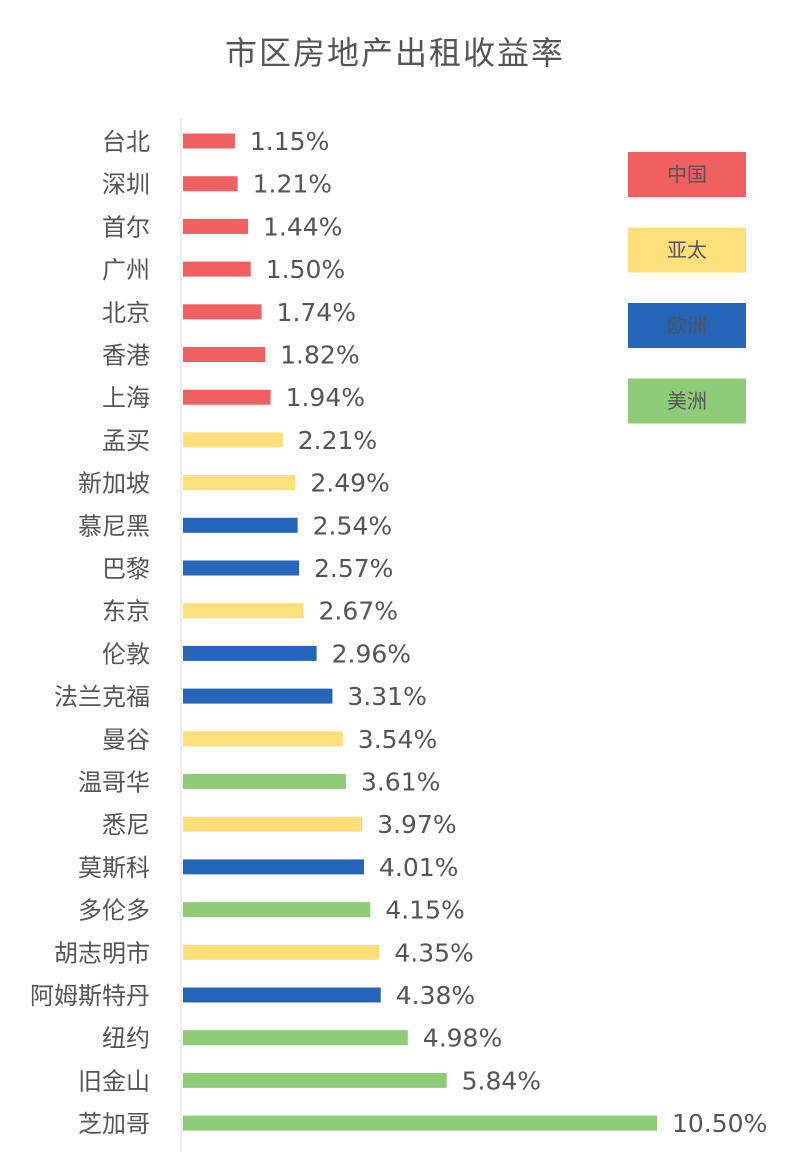 This screenshot has width=790, height=1160. What do you see at coordinates (126, 142) in the screenshot?
I see `category-label: 台北` at bounding box center [126, 142].